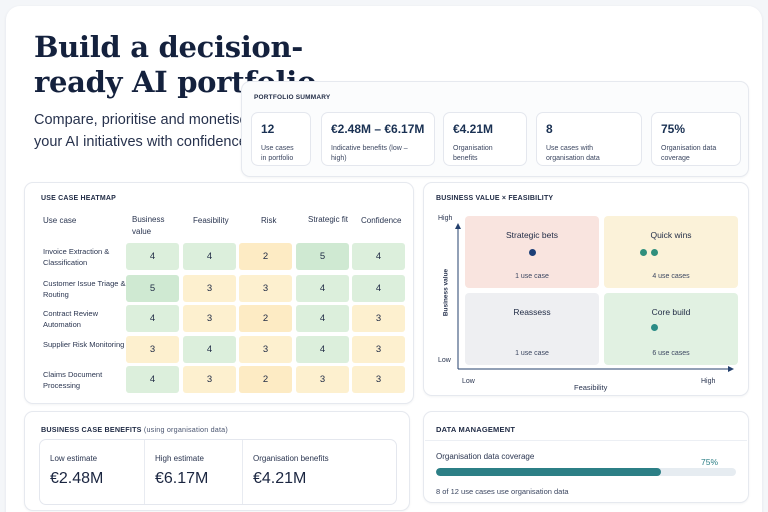 This screenshot has width=768, height=512. I want to click on benefit-high-estimate: High estimate €6.17M, so click(193, 472).